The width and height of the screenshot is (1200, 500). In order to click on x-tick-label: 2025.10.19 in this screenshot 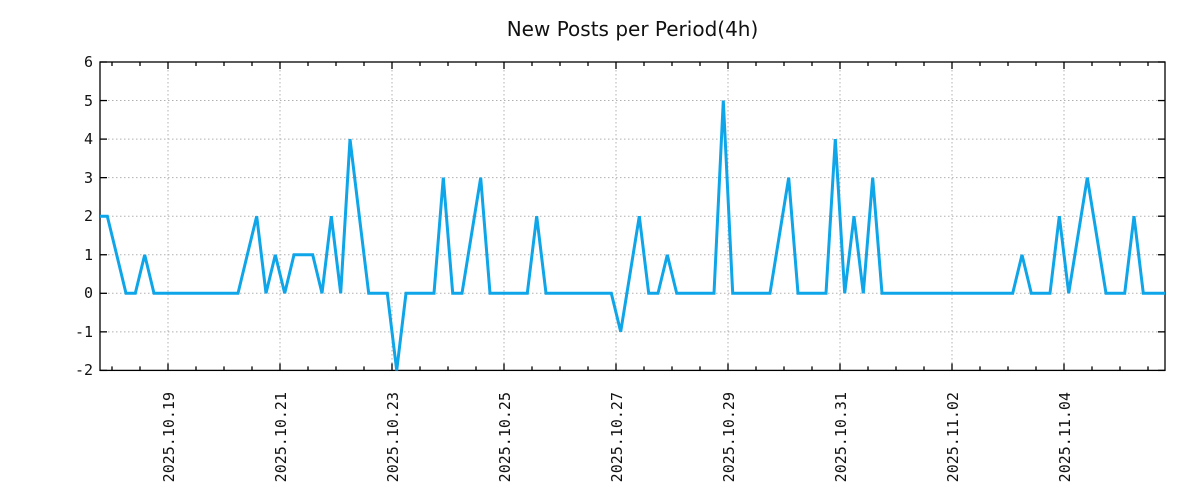, I will do `click(169, 437)`.